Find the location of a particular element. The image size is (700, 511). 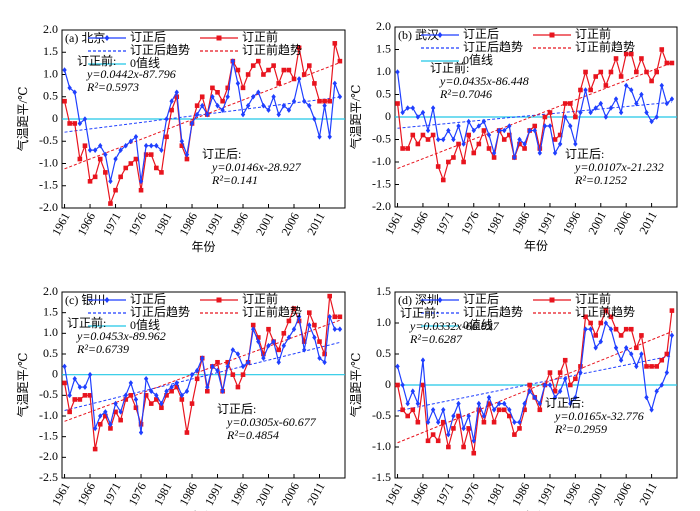

plot-frame is located at coordinates (203, 385).